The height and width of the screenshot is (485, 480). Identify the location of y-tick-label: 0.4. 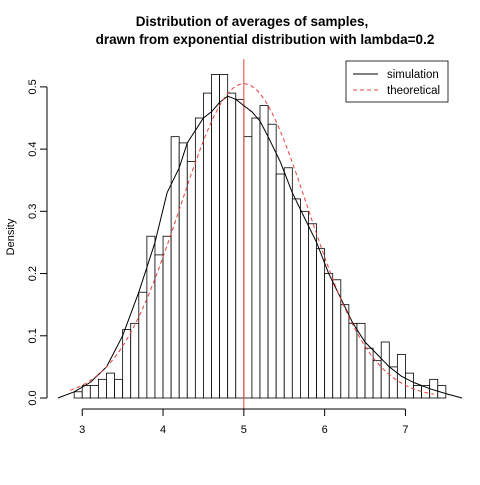
(33, 148).